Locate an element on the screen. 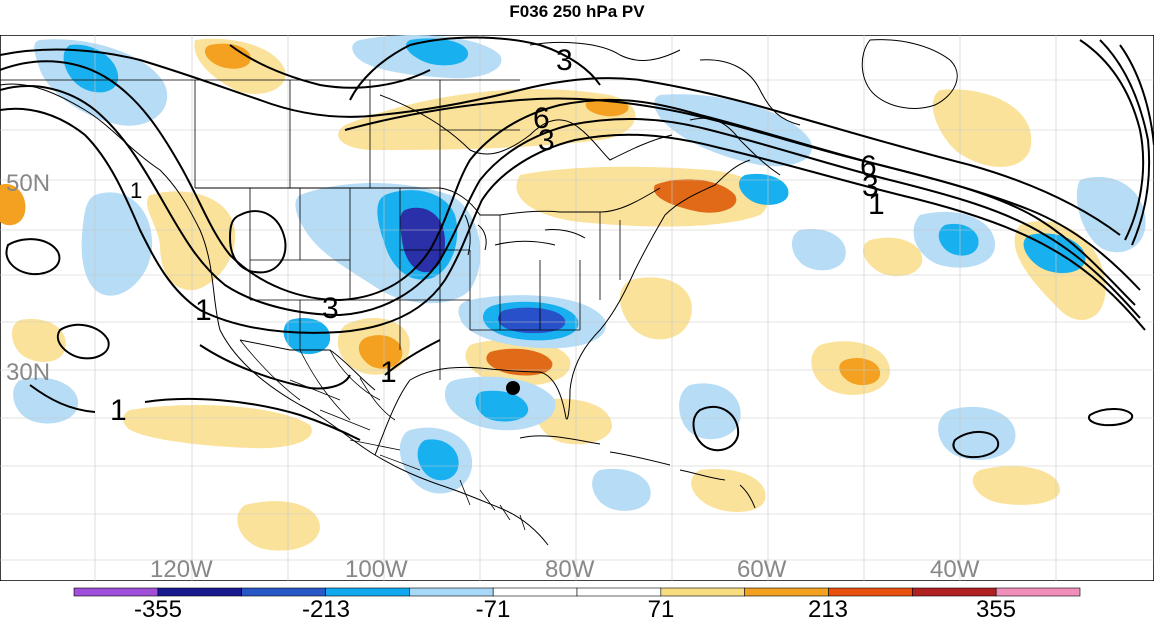  colorbar-label: -355 is located at coordinates (158, 607).